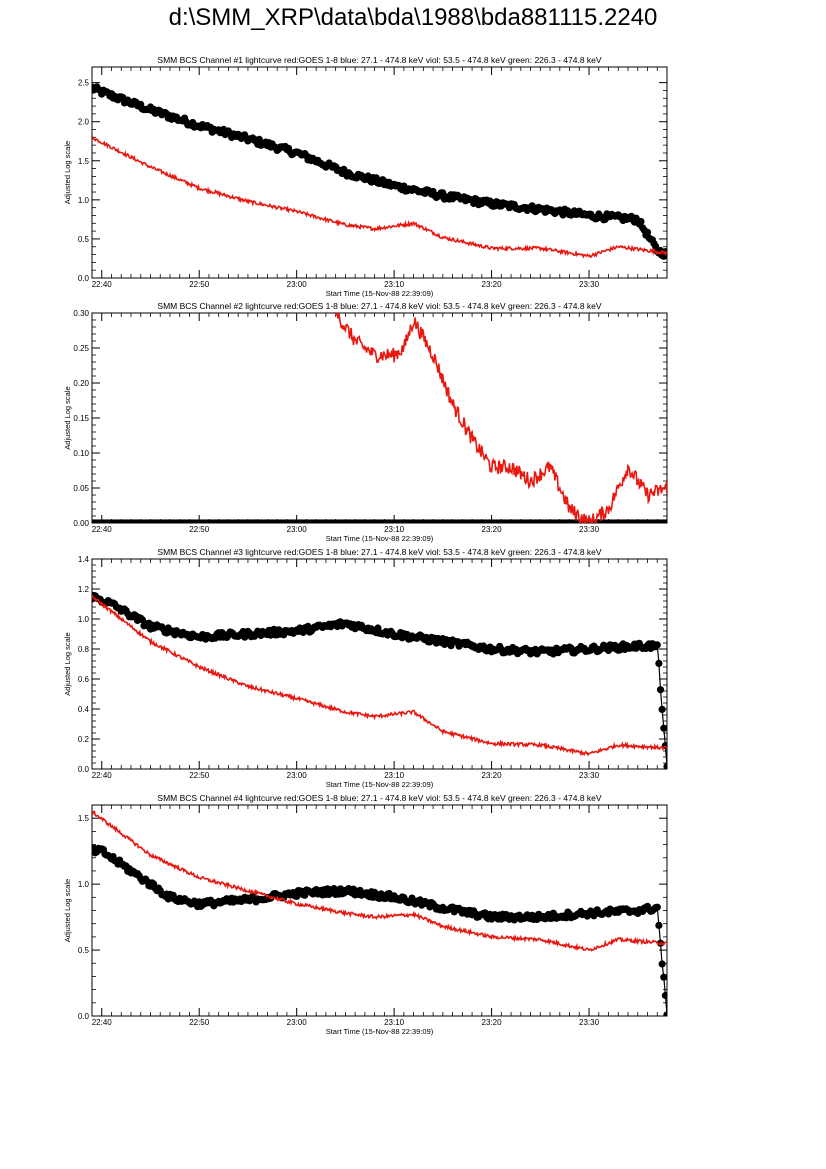 Image resolution: width=826 pixels, height=1169 pixels. What do you see at coordinates (81, 453) in the screenshot?
I see `y-tick-label: 0.10` at bounding box center [81, 453].